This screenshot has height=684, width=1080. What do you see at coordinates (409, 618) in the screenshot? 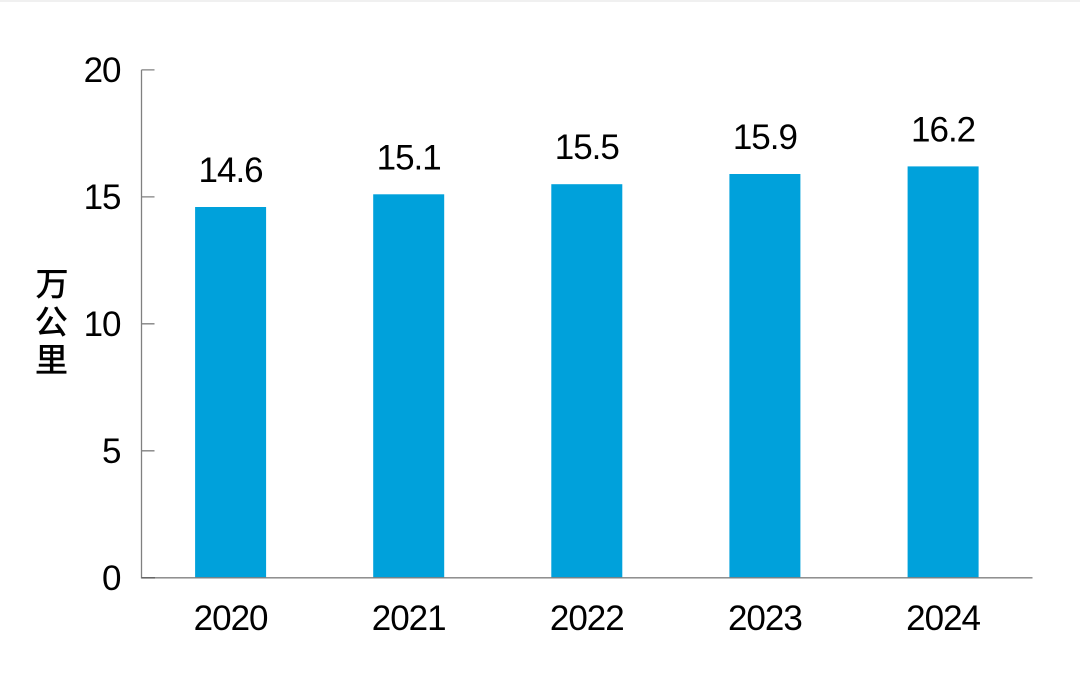
I see `svg-text: 2021` at bounding box center [409, 618].